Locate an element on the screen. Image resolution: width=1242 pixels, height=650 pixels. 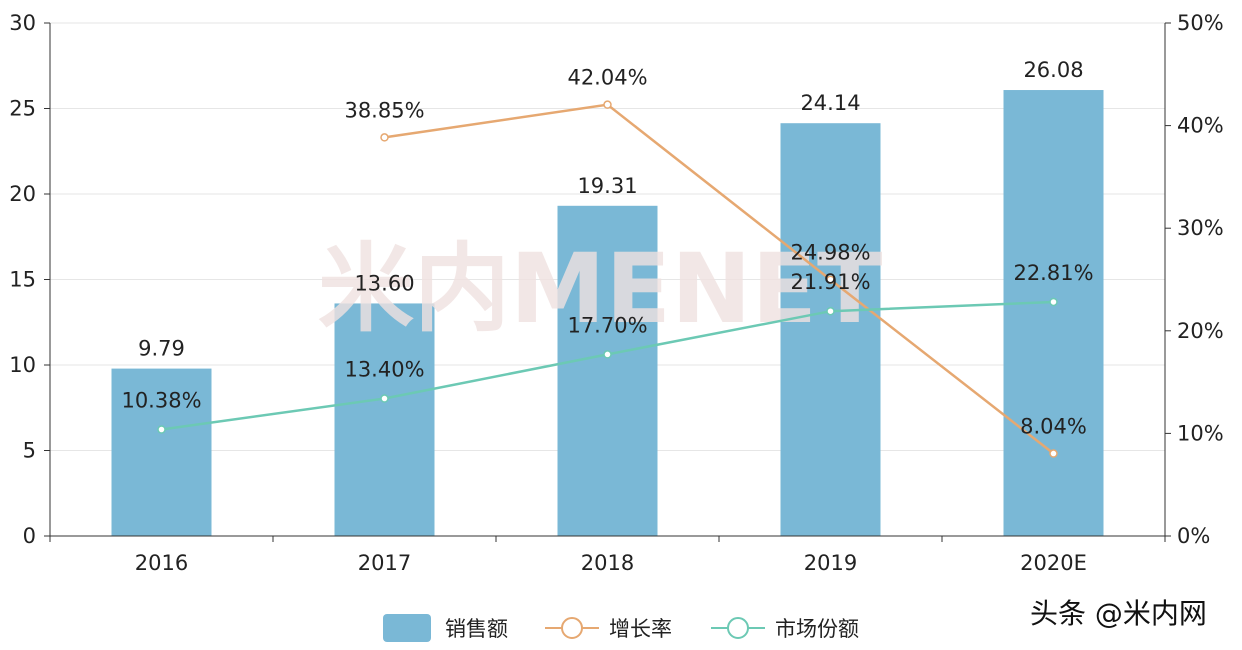
line-value-label: 10.38% is located at coordinates (161, 401).